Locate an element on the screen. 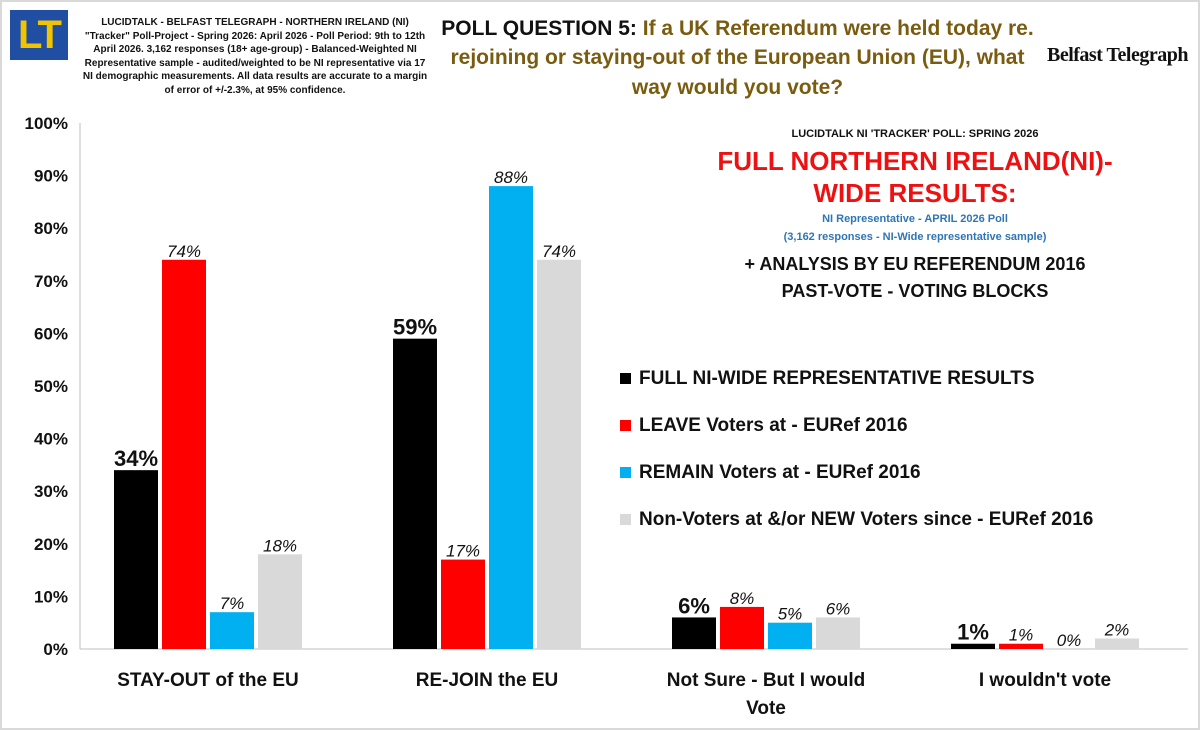 This screenshot has width=1200, height=730. y-tick-label: 20% is located at coordinates (51, 544).